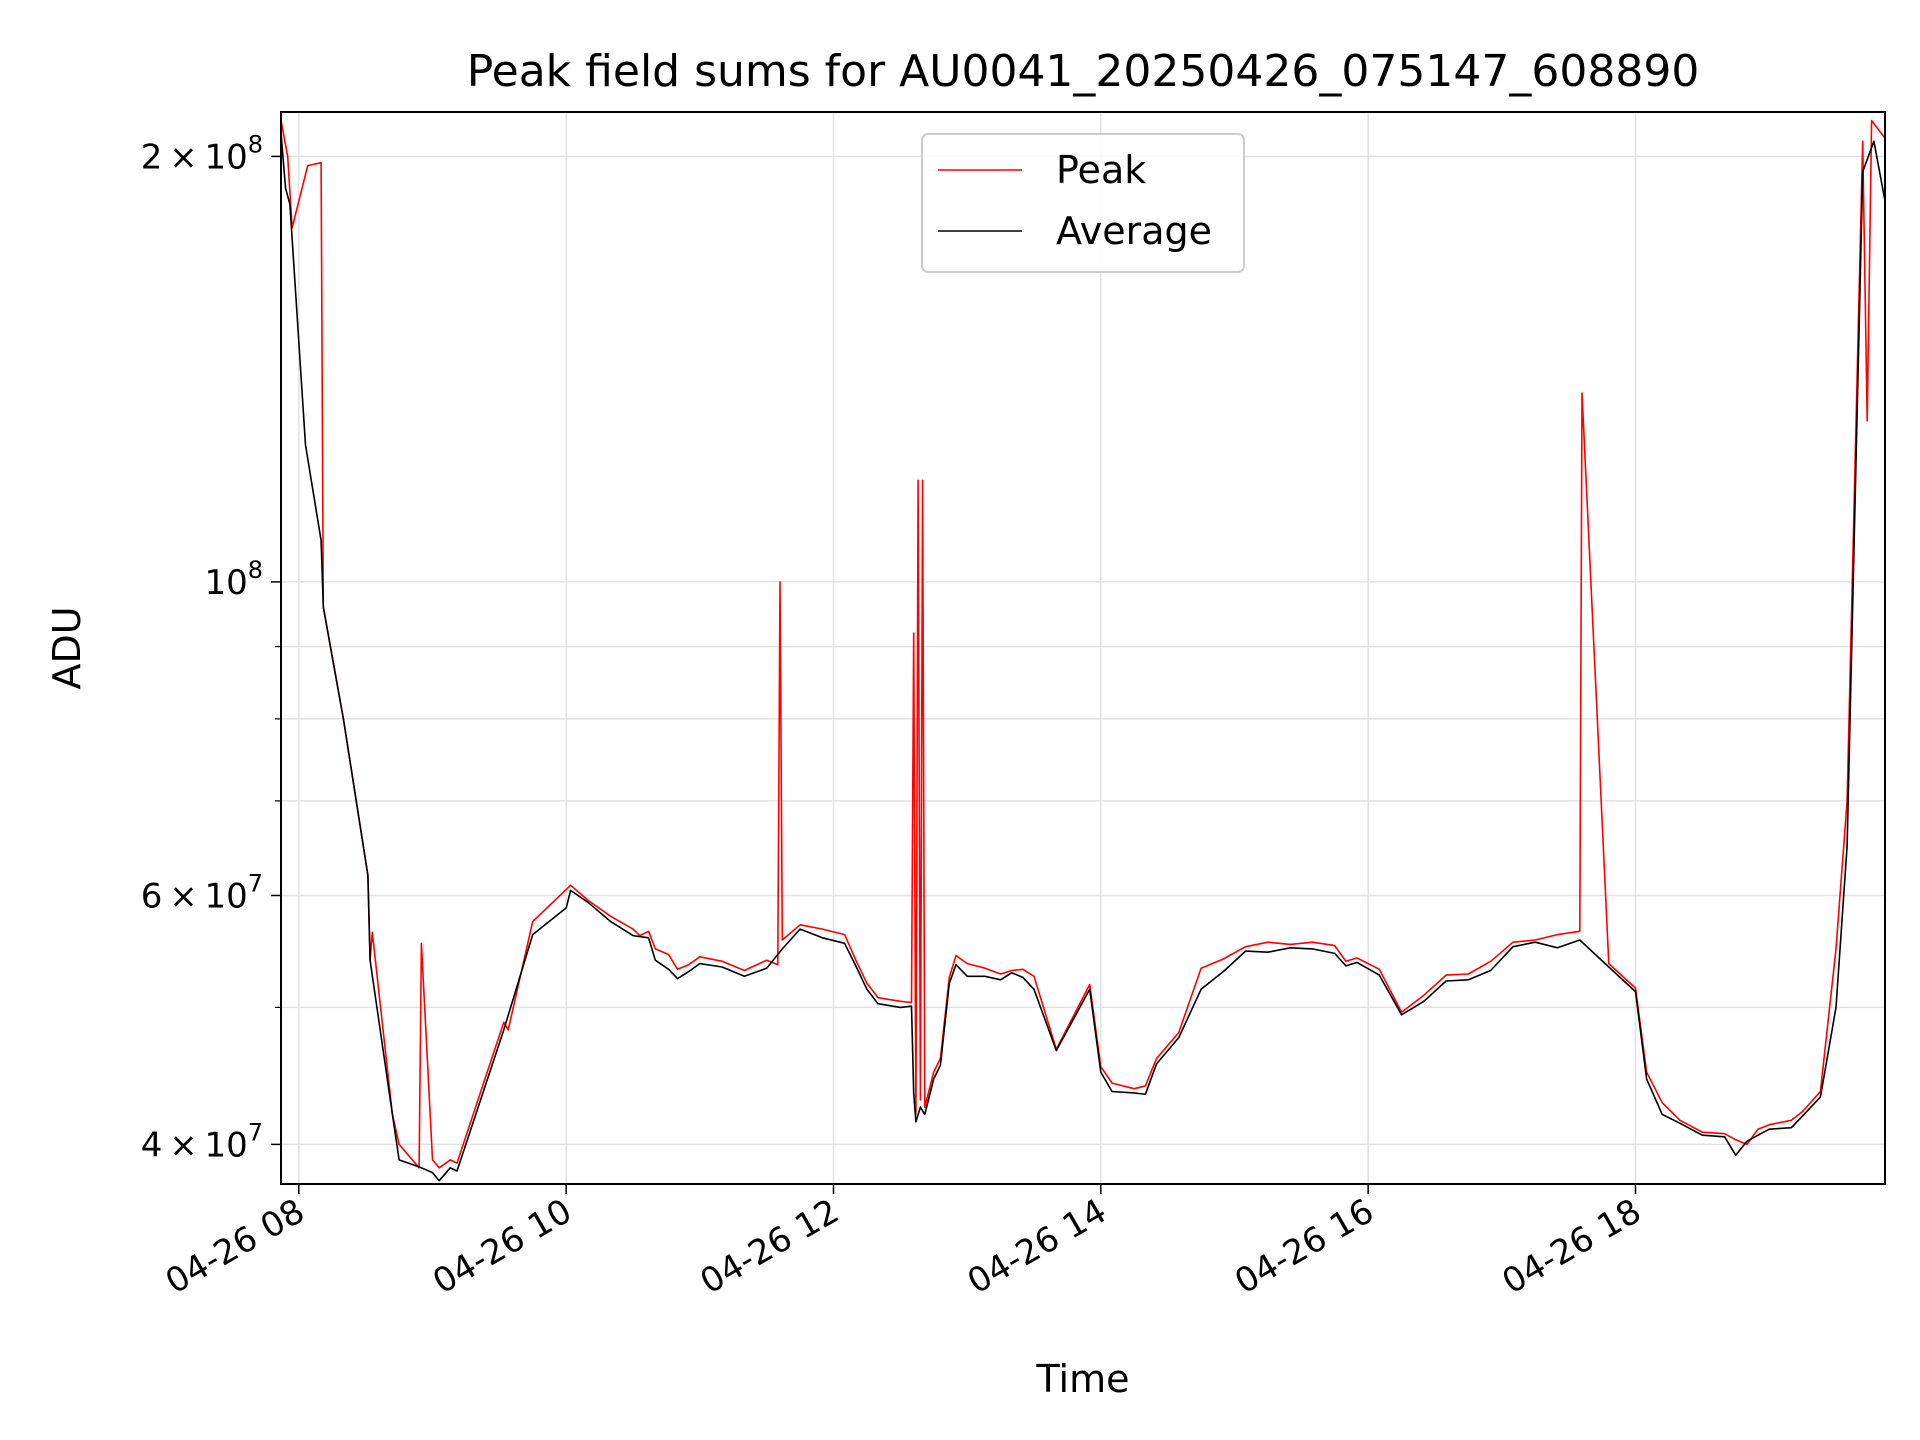 The height and width of the screenshot is (1440, 1920). I want to click on y-tick-label: 4 × 10⁷, so click(202, 1141).